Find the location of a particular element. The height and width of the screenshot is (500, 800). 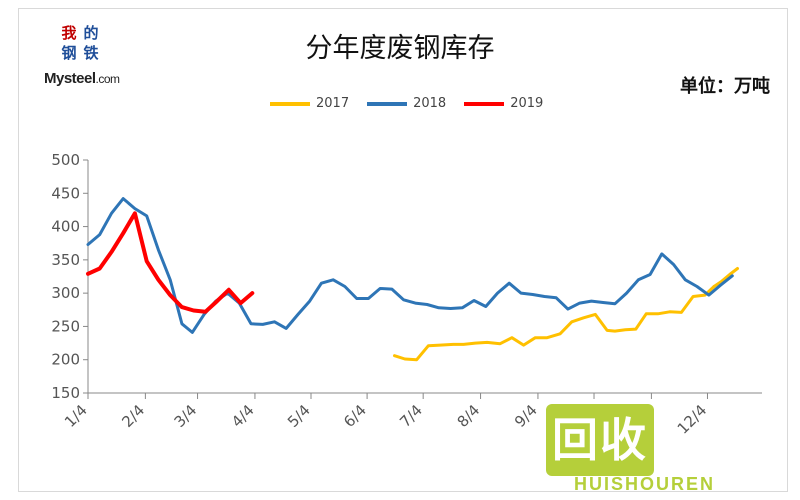

x-tick-label: 2/4 is located at coordinates (133, 416).